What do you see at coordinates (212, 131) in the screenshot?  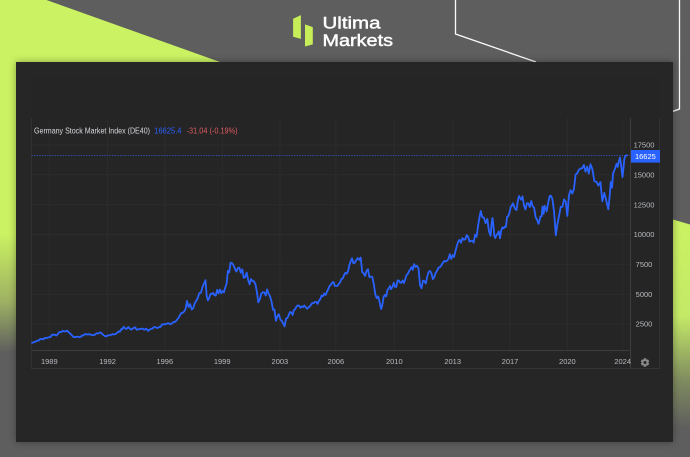 I see `svg-text: -31.04 (-0.19%)` at bounding box center [212, 131].